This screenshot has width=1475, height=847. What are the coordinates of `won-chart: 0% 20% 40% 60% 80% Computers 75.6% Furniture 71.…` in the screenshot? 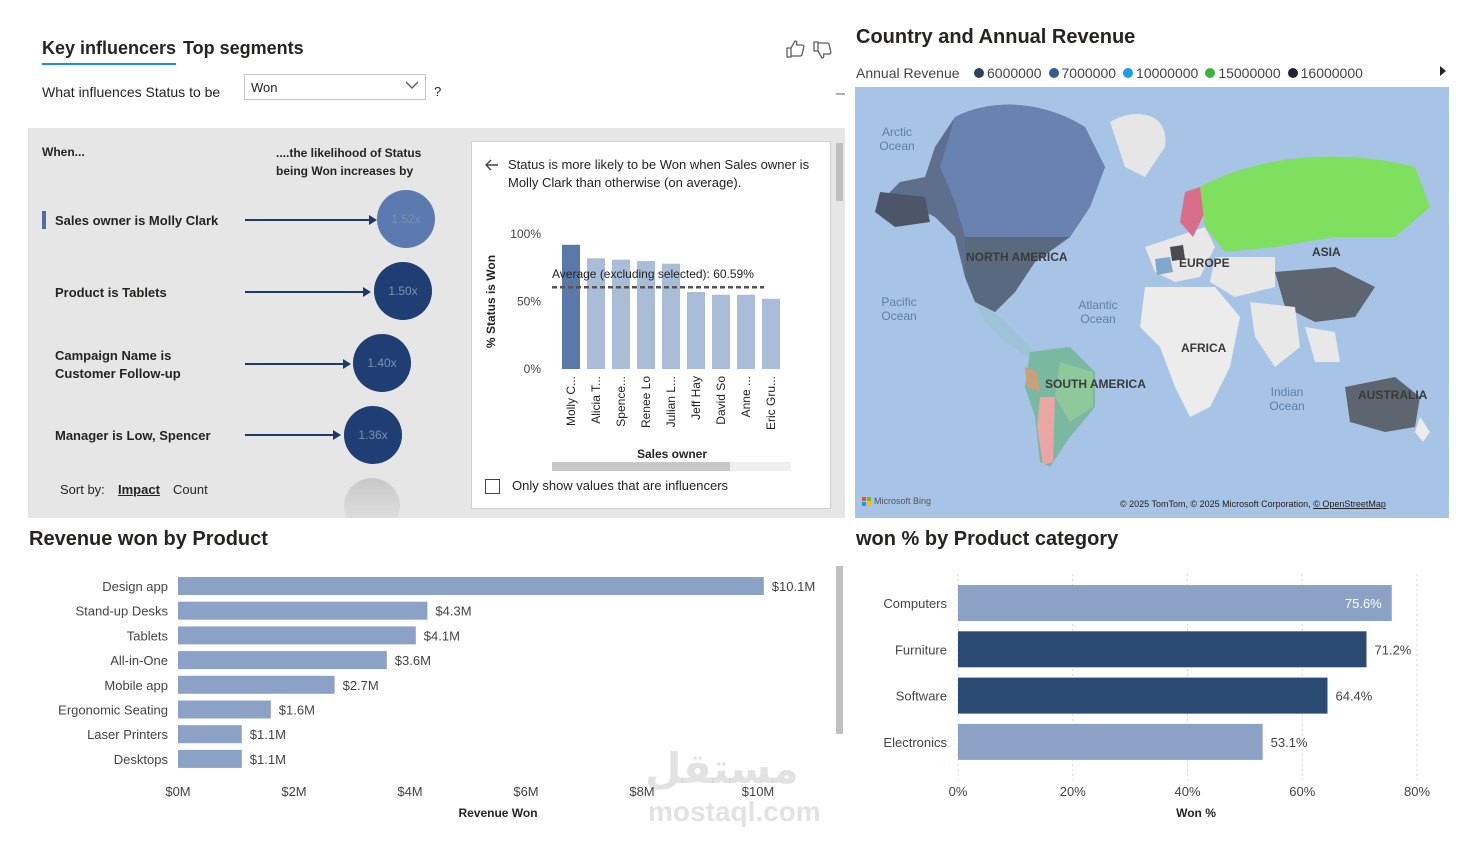 It's located at (1156, 697).